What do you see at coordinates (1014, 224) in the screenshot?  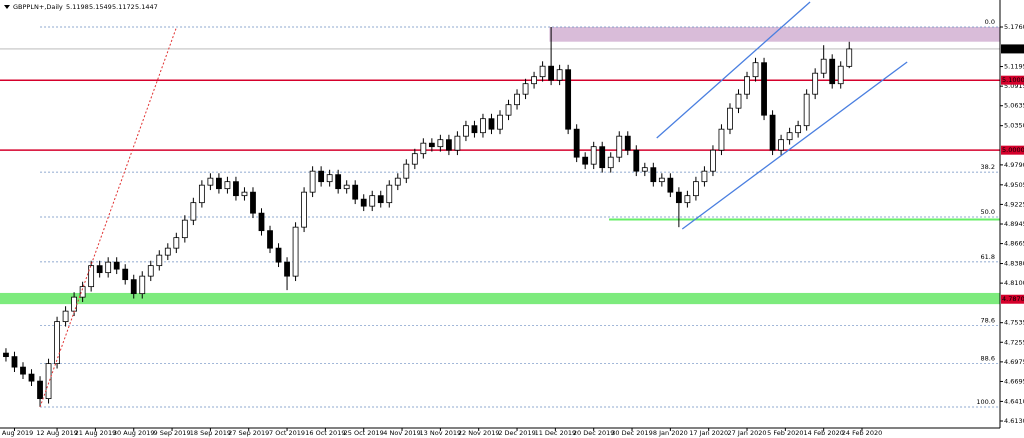 I see `y-tick-label: 4.8945` at bounding box center [1014, 224].